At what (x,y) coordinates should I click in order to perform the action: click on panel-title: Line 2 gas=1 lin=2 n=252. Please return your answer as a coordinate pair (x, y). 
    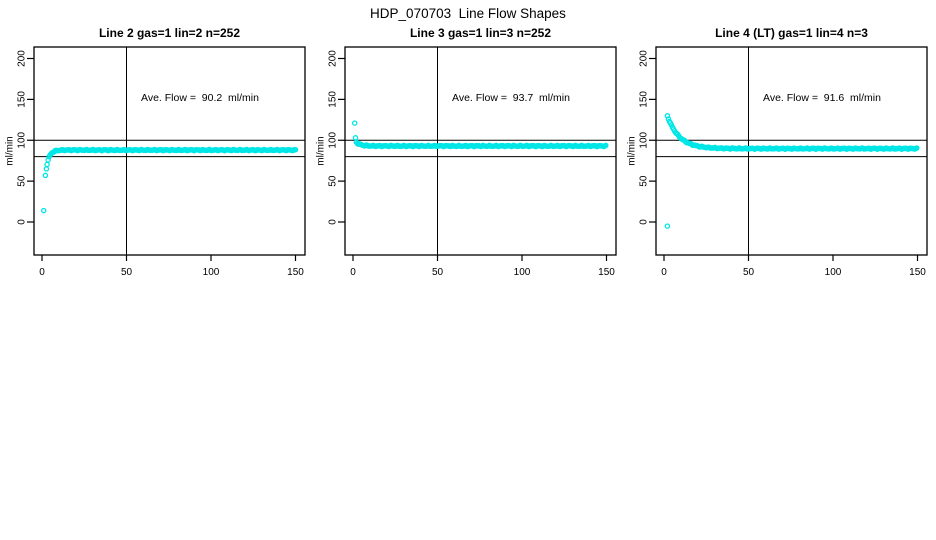
    Looking at the image, I should click on (169, 33).